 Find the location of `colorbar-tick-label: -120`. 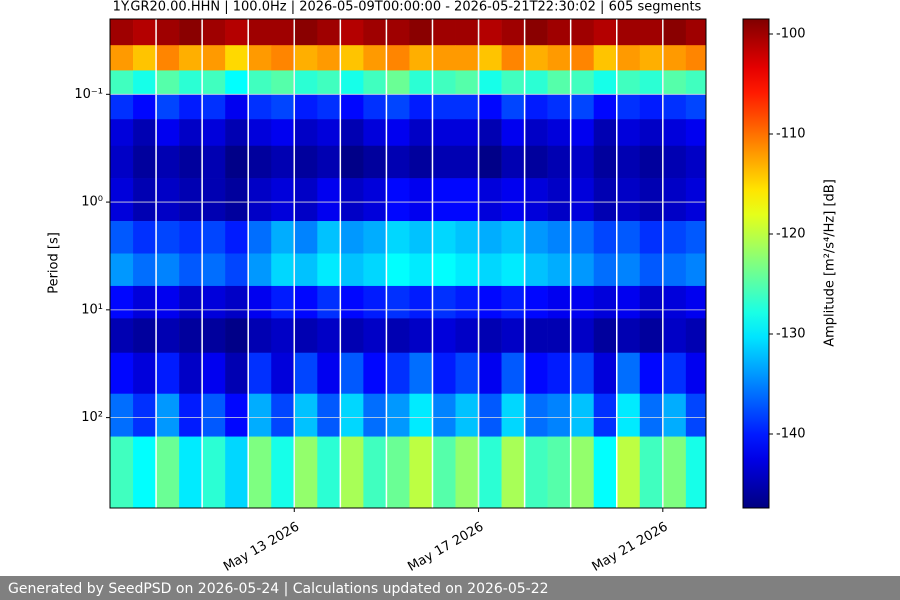

colorbar-tick-label: -120 is located at coordinates (791, 234).